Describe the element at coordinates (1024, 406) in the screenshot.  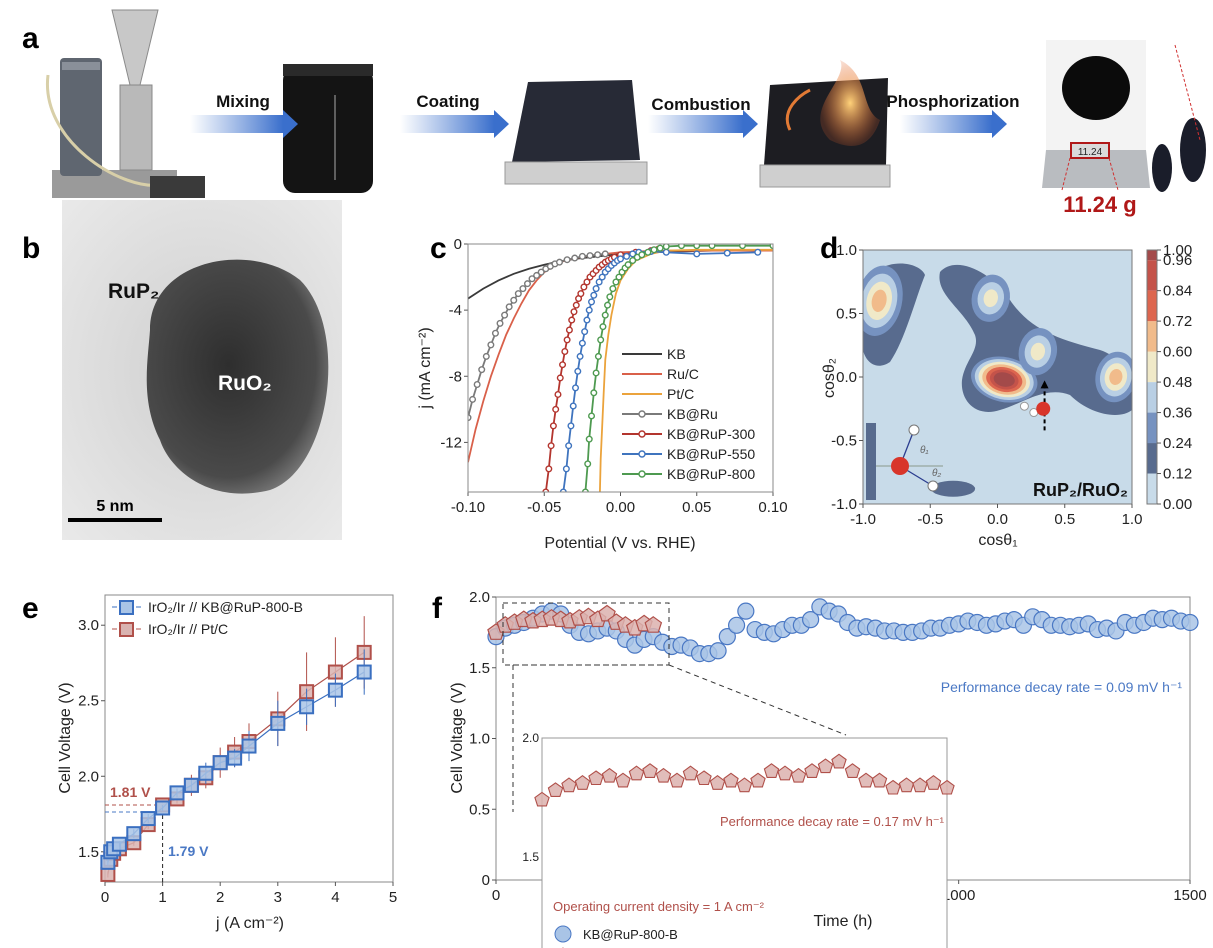
I see `hydrogen-atom` at that location.